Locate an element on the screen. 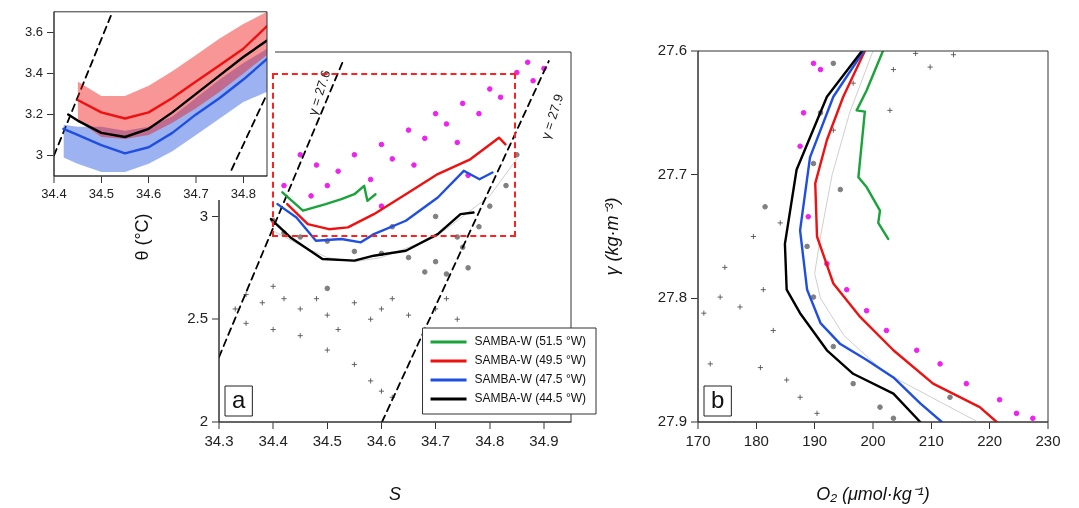 The height and width of the screenshot is (508, 1079). legend-label: SAMBA-W (51.5 °W) is located at coordinates (530, 341).